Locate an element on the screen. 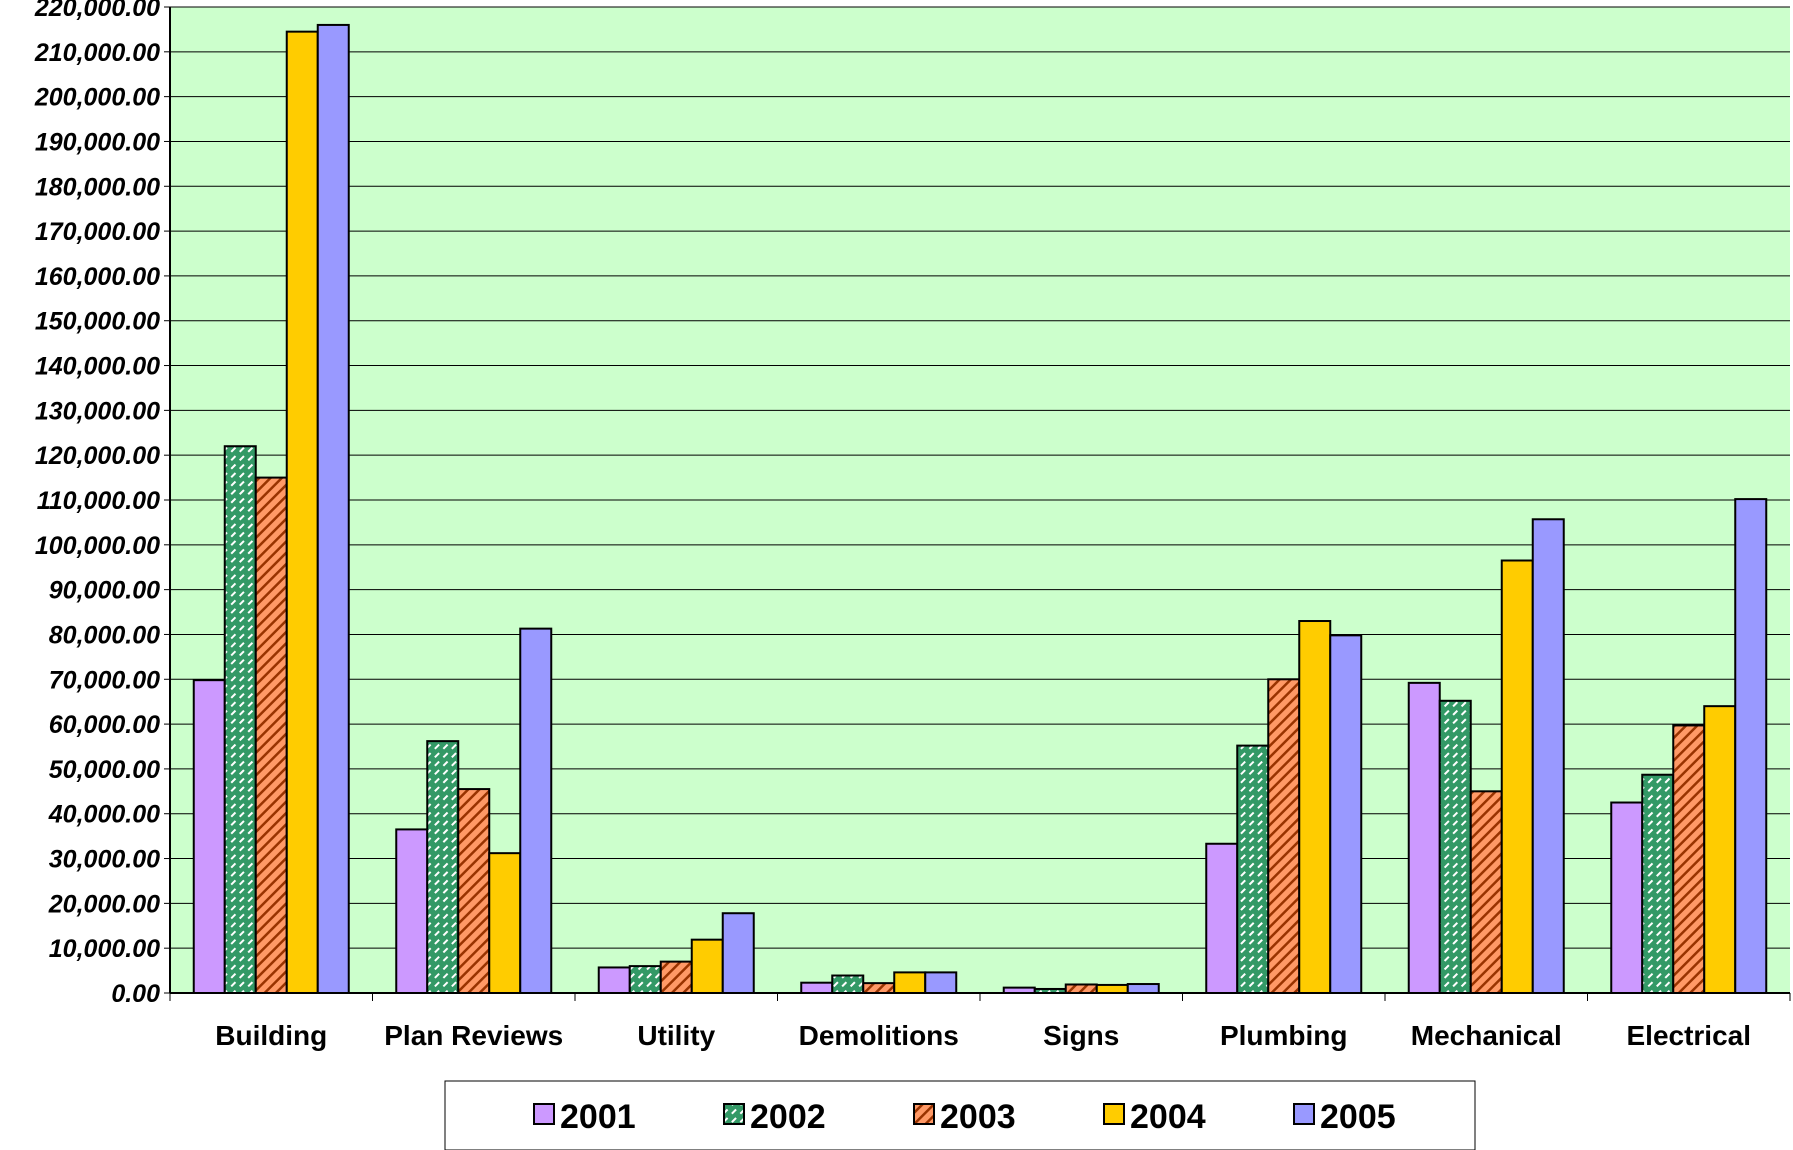  y-tick-label: 110,000.00 is located at coordinates (98, 501).